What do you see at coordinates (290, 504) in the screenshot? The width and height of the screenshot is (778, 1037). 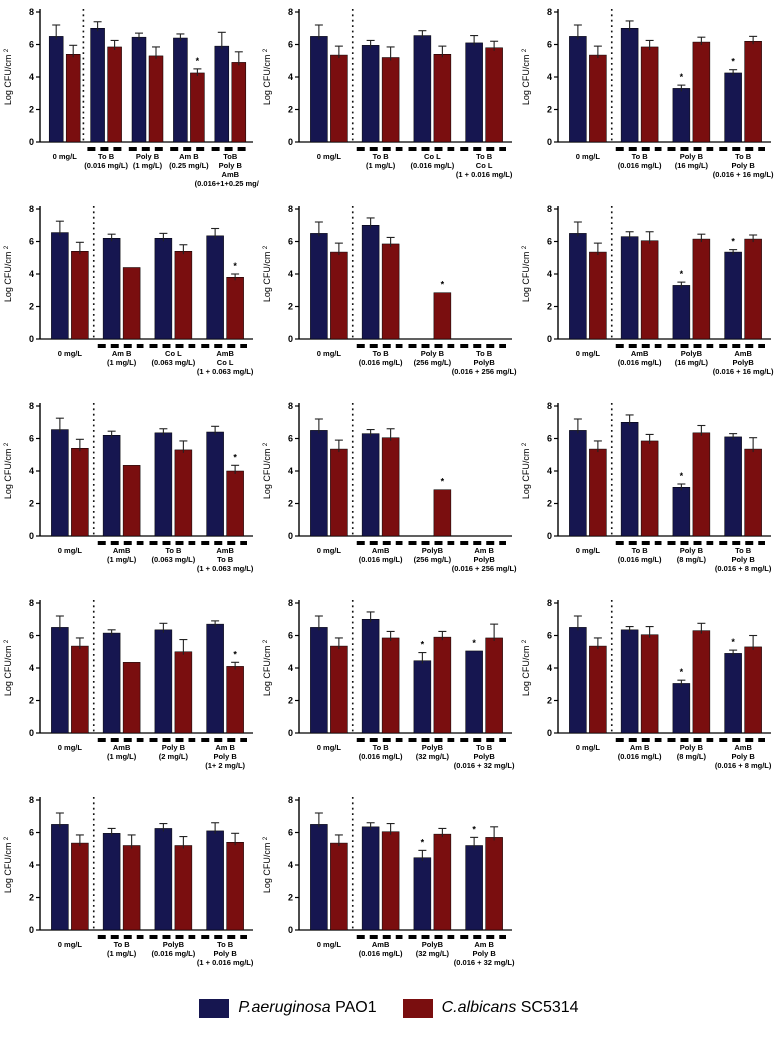 I see `y-tick-label: 2` at bounding box center [290, 504].